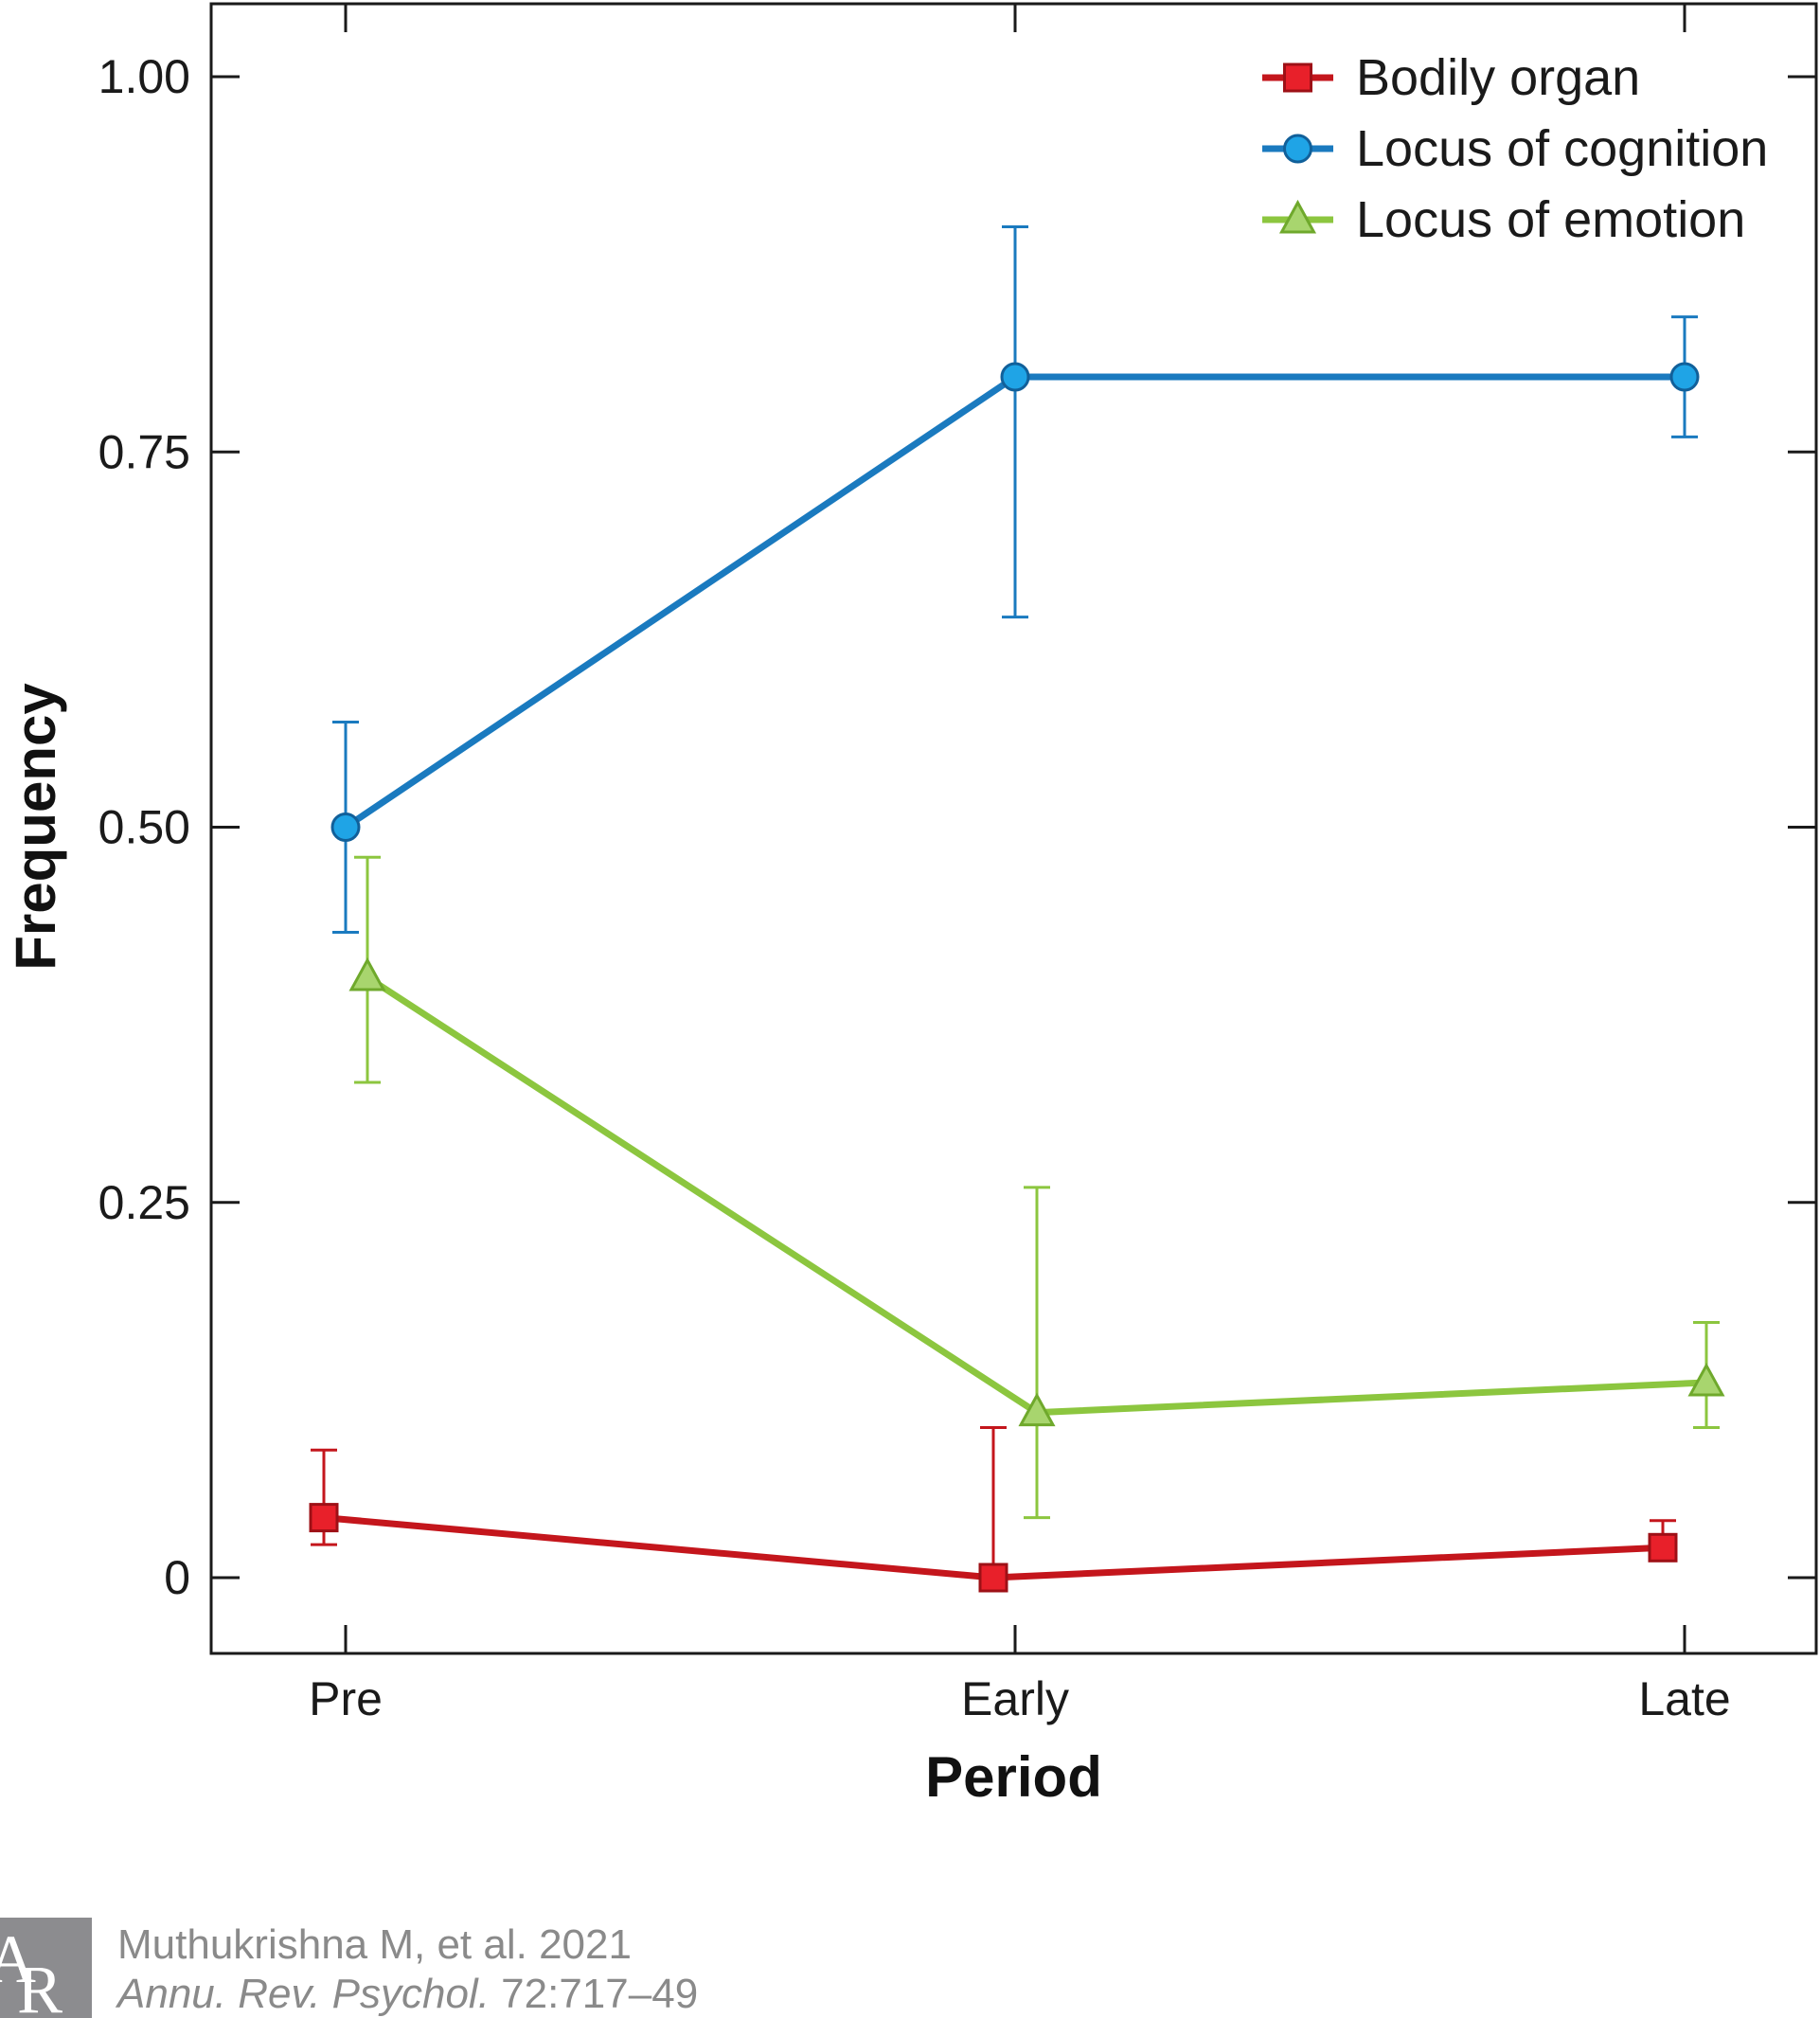  I want to click on credit-journal: Annu. Rev. Psychol., so click(304, 1994).